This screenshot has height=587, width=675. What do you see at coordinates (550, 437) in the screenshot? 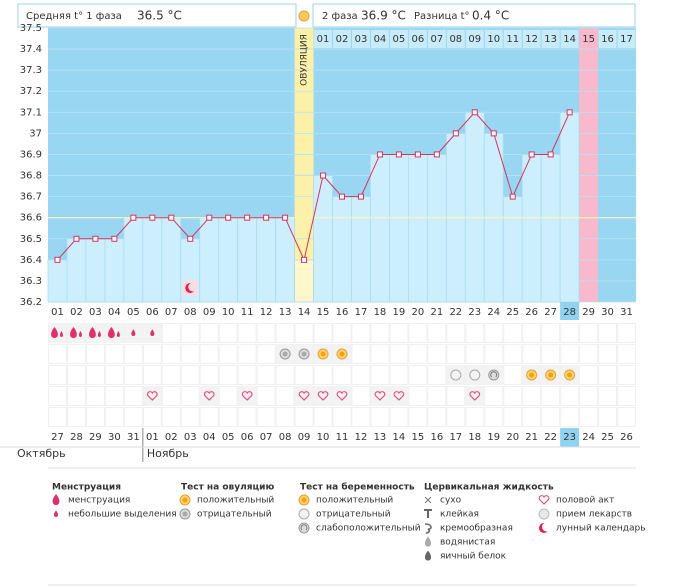
I see `date-label: 22` at bounding box center [550, 437].